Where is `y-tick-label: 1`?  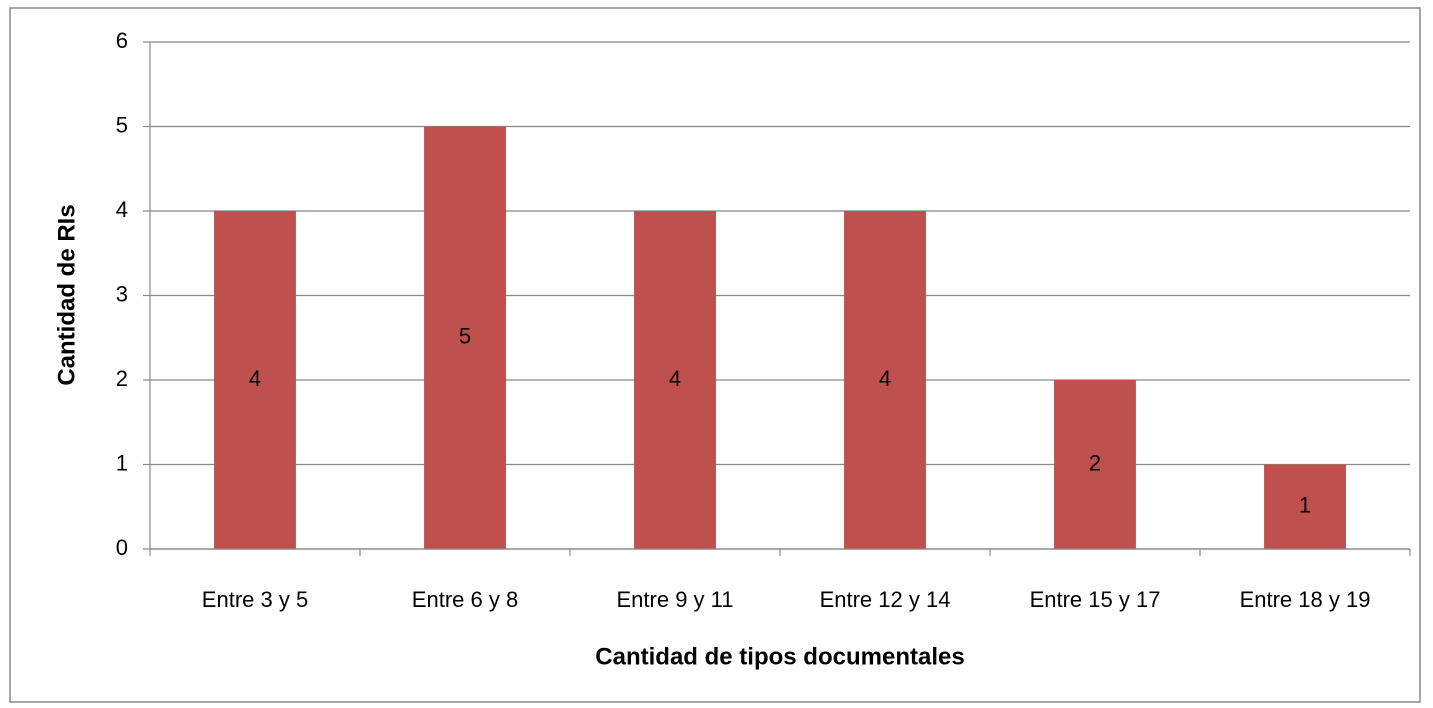
y-tick-label: 1 is located at coordinates (122, 462).